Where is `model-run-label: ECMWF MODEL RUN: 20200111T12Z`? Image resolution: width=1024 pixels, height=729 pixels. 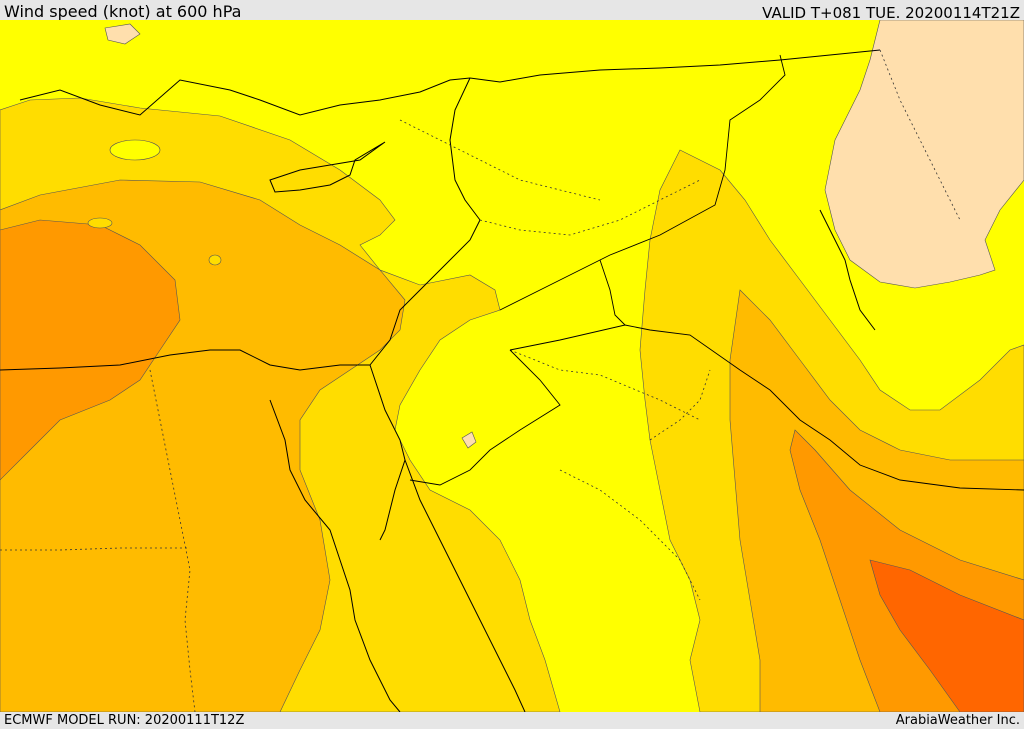
model-run-label: ECMWF MODEL RUN: 20200111T12Z is located at coordinates (124, 720).